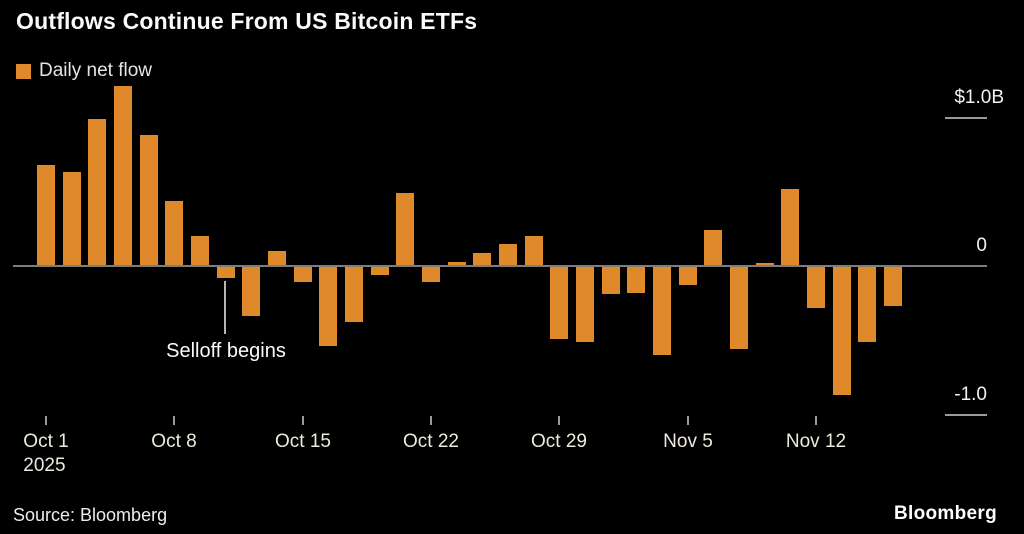 The height and width of the screenshot is (534, 1024). I want to click on zero-axis-line, so click(500, 266).